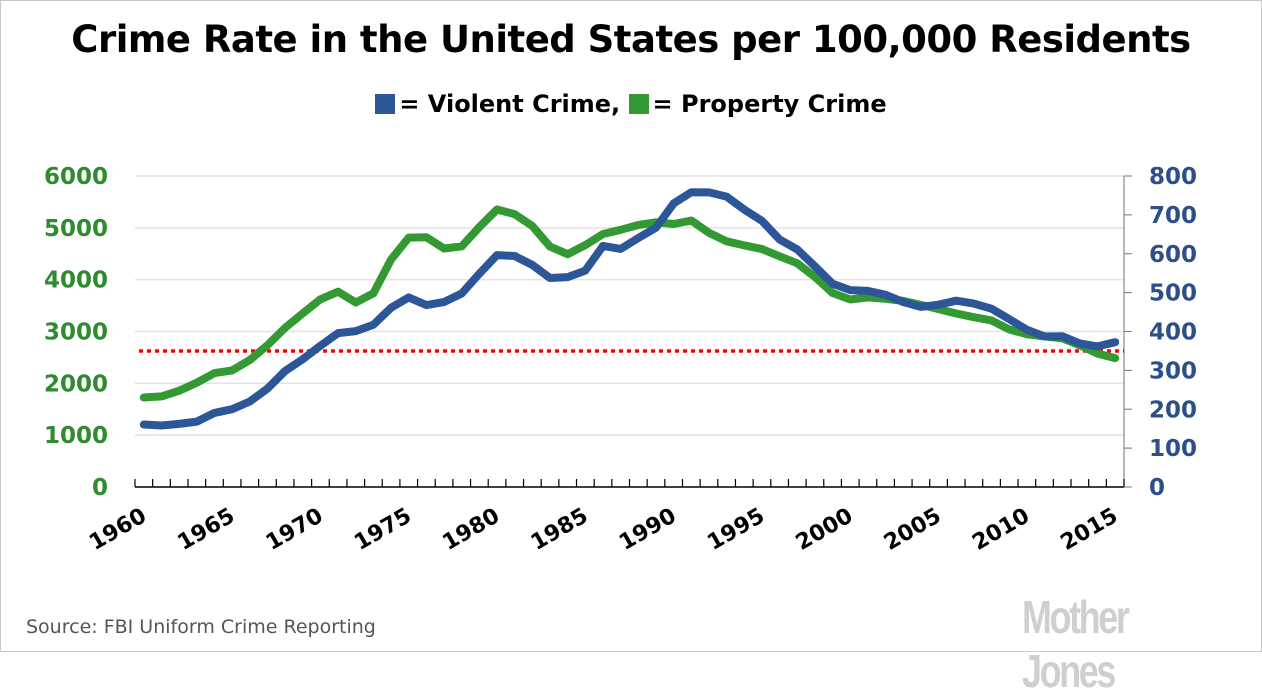 The width and height of the screenshot is (1262, 698). I want to click on brand-logo: Mother Jones, so click(1115, 644).